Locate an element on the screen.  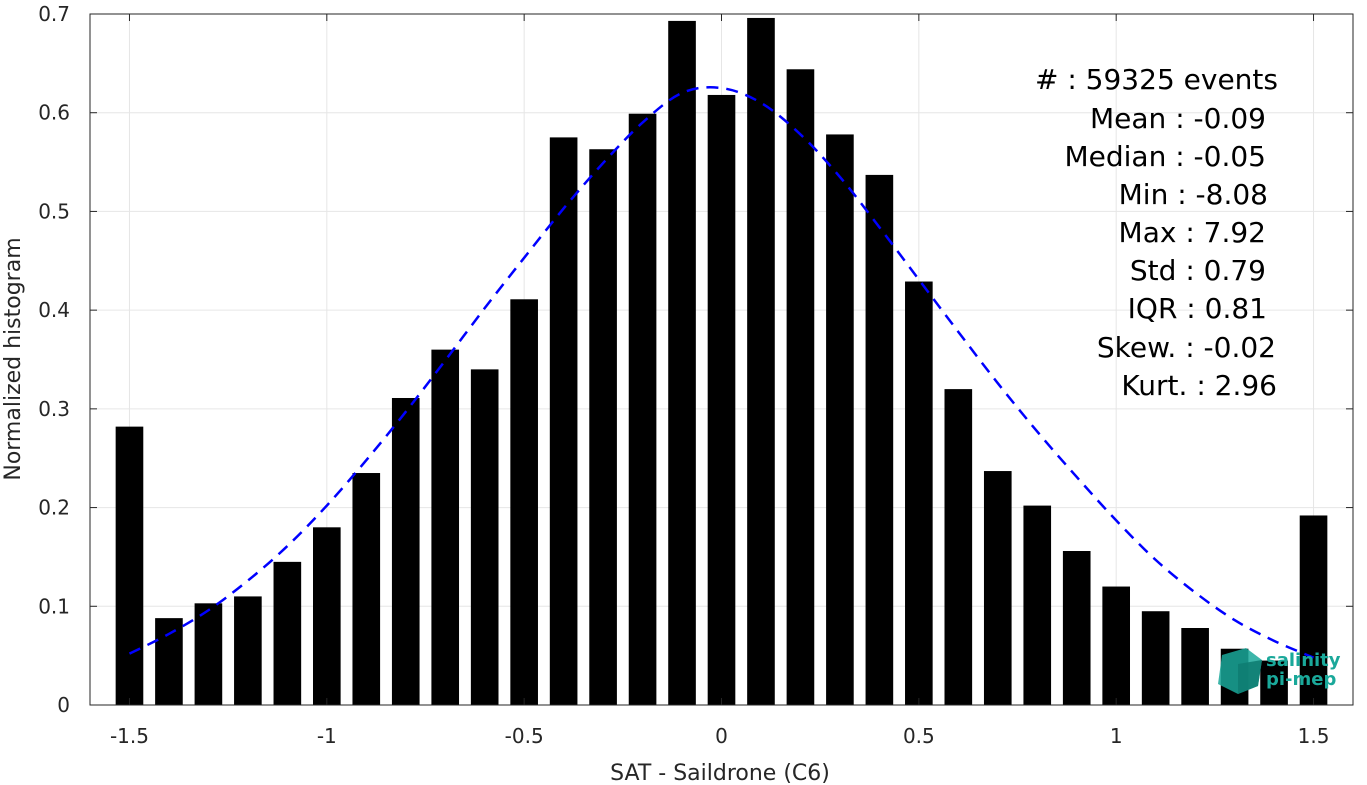
stat-skew: Skew. : -0.02 is located at coordinates (1186, 347).